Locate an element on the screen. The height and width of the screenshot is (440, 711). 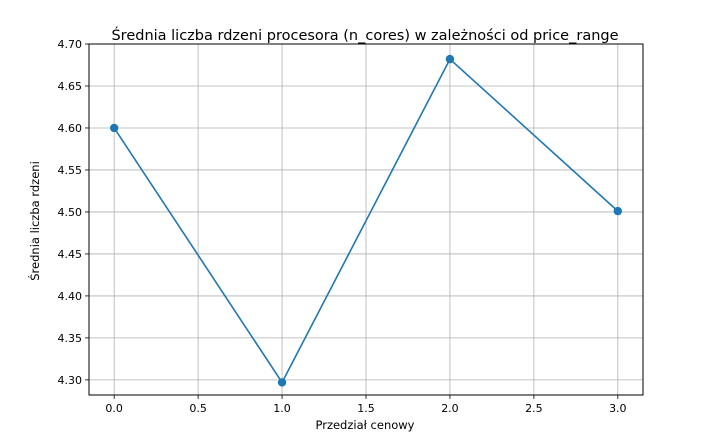
y-tick-label: 4.50 is located at coordinates (70, 212).